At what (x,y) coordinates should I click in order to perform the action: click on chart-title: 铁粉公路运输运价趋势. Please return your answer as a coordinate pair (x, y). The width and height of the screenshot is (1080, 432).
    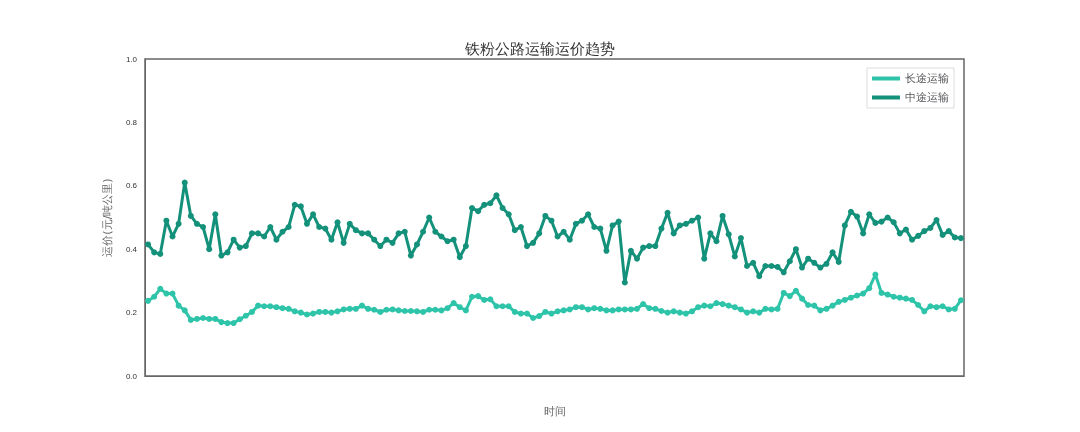
    Looking at the image, I should click on (539, 48).